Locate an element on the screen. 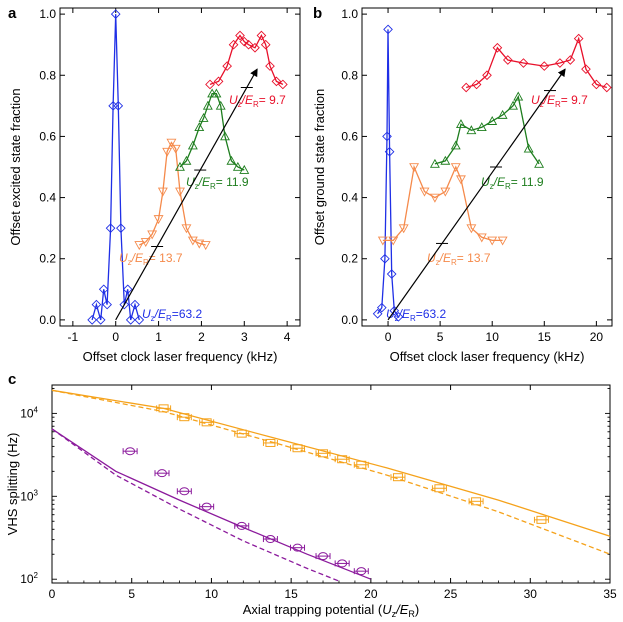 The image size is (623, 622). b-y-tick-label: 0.2 is located at coordinates (349, 259).